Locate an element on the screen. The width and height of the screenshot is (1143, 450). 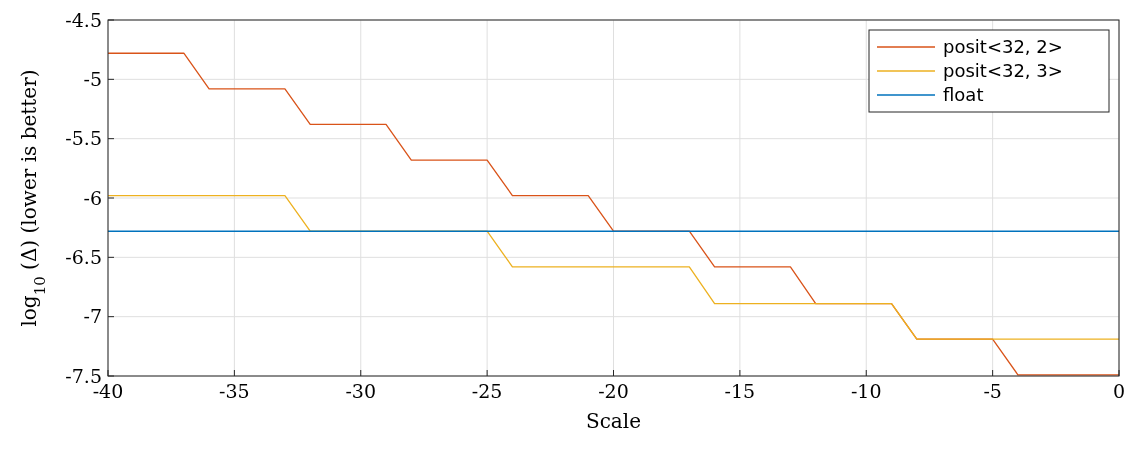
x-axis-title: Scale is located at coordinates (613, 421).